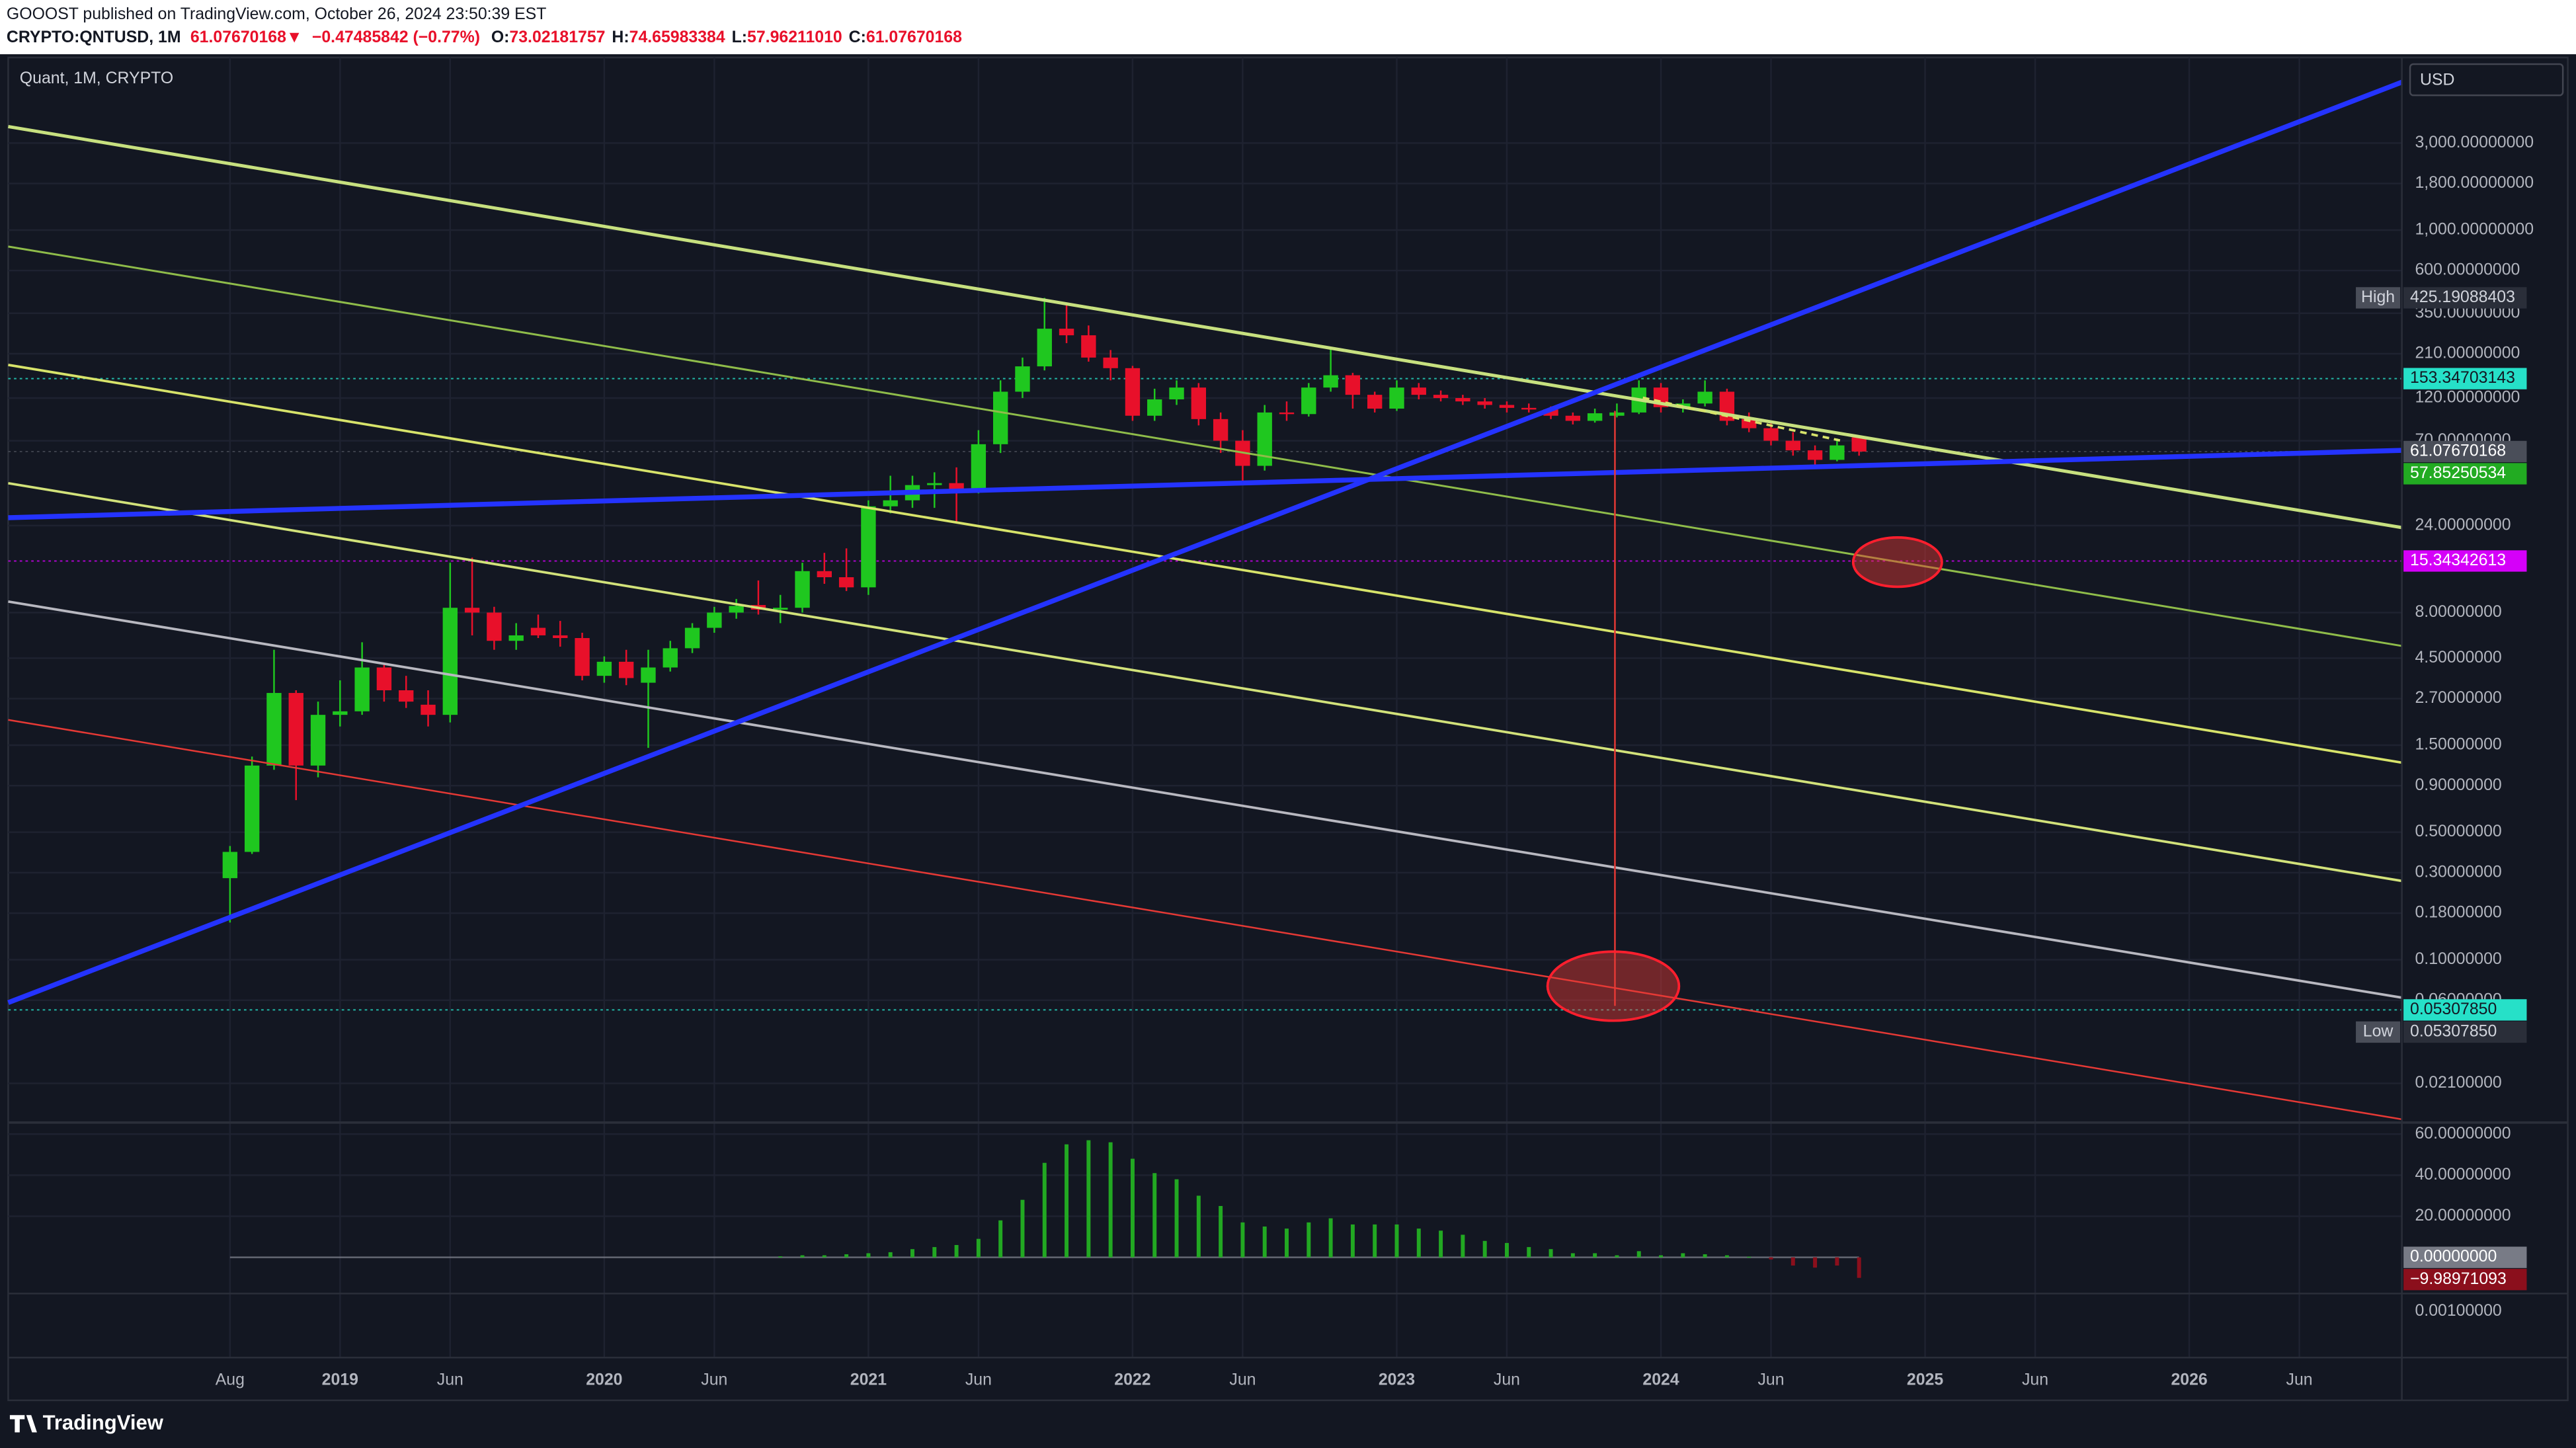 Image resolution: width=2576 pixels, height=1448 pixels. Describe the element at coordinates (794, 37) in the screenshot. I see `ohlc-value: 57.96211010` at that location.